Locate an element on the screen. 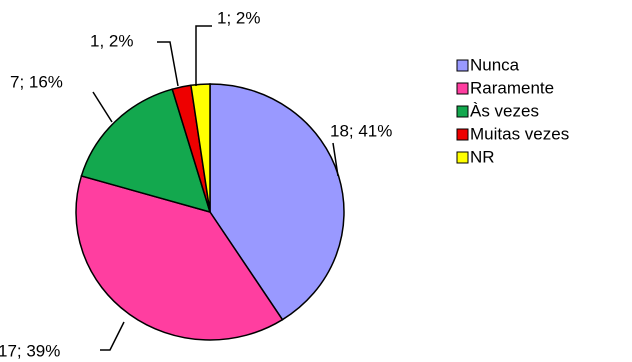 This screenshot has width=632, height=362. data-label: 17; 39% is located at coordinates (30, 350).